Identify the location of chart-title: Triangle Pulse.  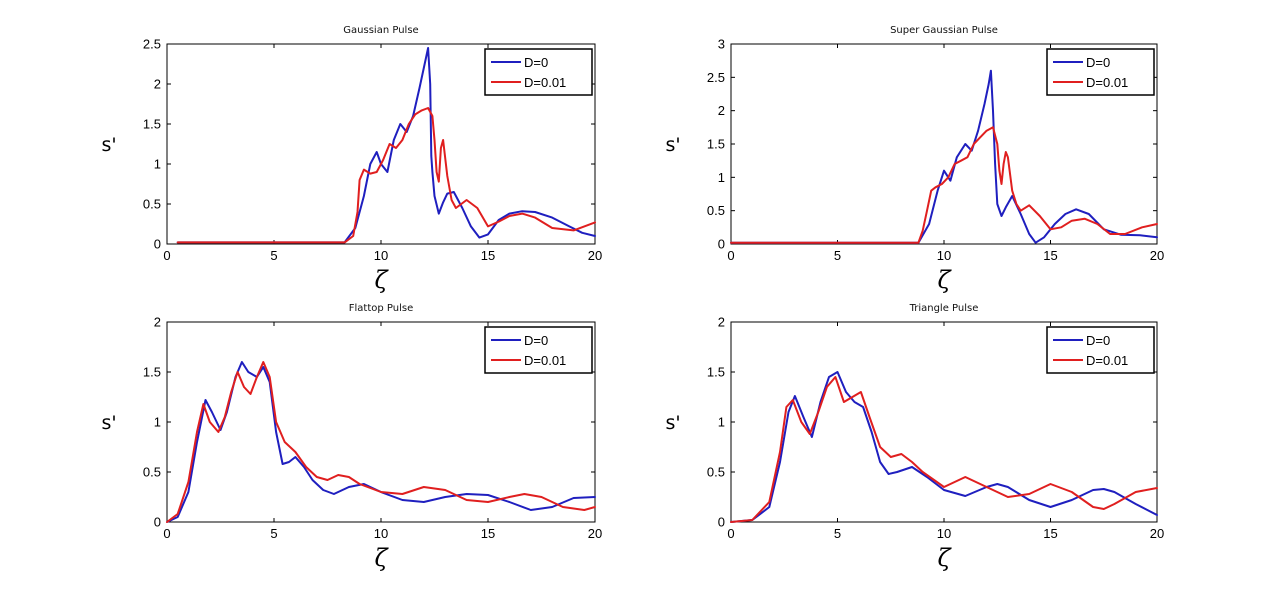
(944, 308).